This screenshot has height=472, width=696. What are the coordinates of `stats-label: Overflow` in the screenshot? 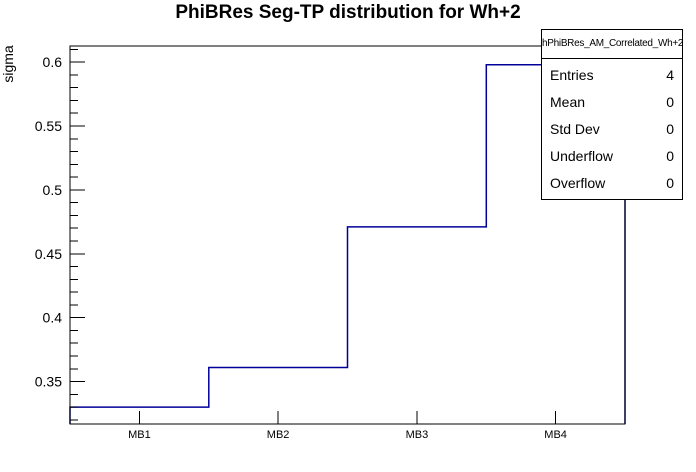 It's located at (578, 183).